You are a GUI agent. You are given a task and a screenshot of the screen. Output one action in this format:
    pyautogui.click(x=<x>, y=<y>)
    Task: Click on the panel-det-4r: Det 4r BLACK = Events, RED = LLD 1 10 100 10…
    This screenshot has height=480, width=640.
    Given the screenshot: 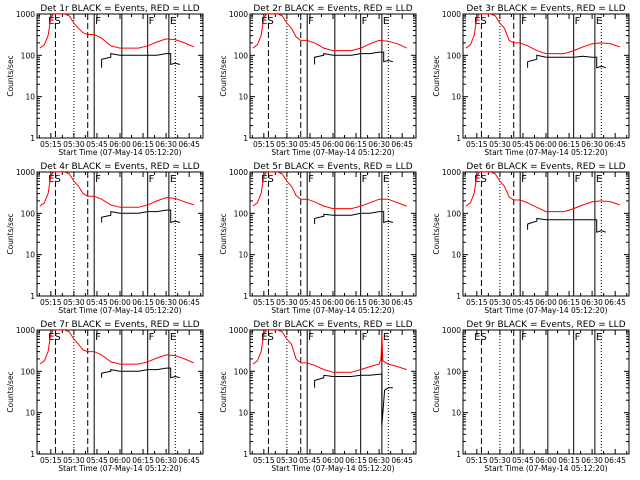 What is the action you would take?
    pyautogui.click(x=105, y=238)
    